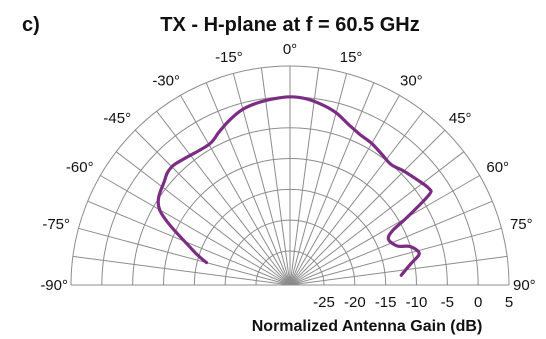  I want to click on angle-tick-label: -90°, so click(54, 285).